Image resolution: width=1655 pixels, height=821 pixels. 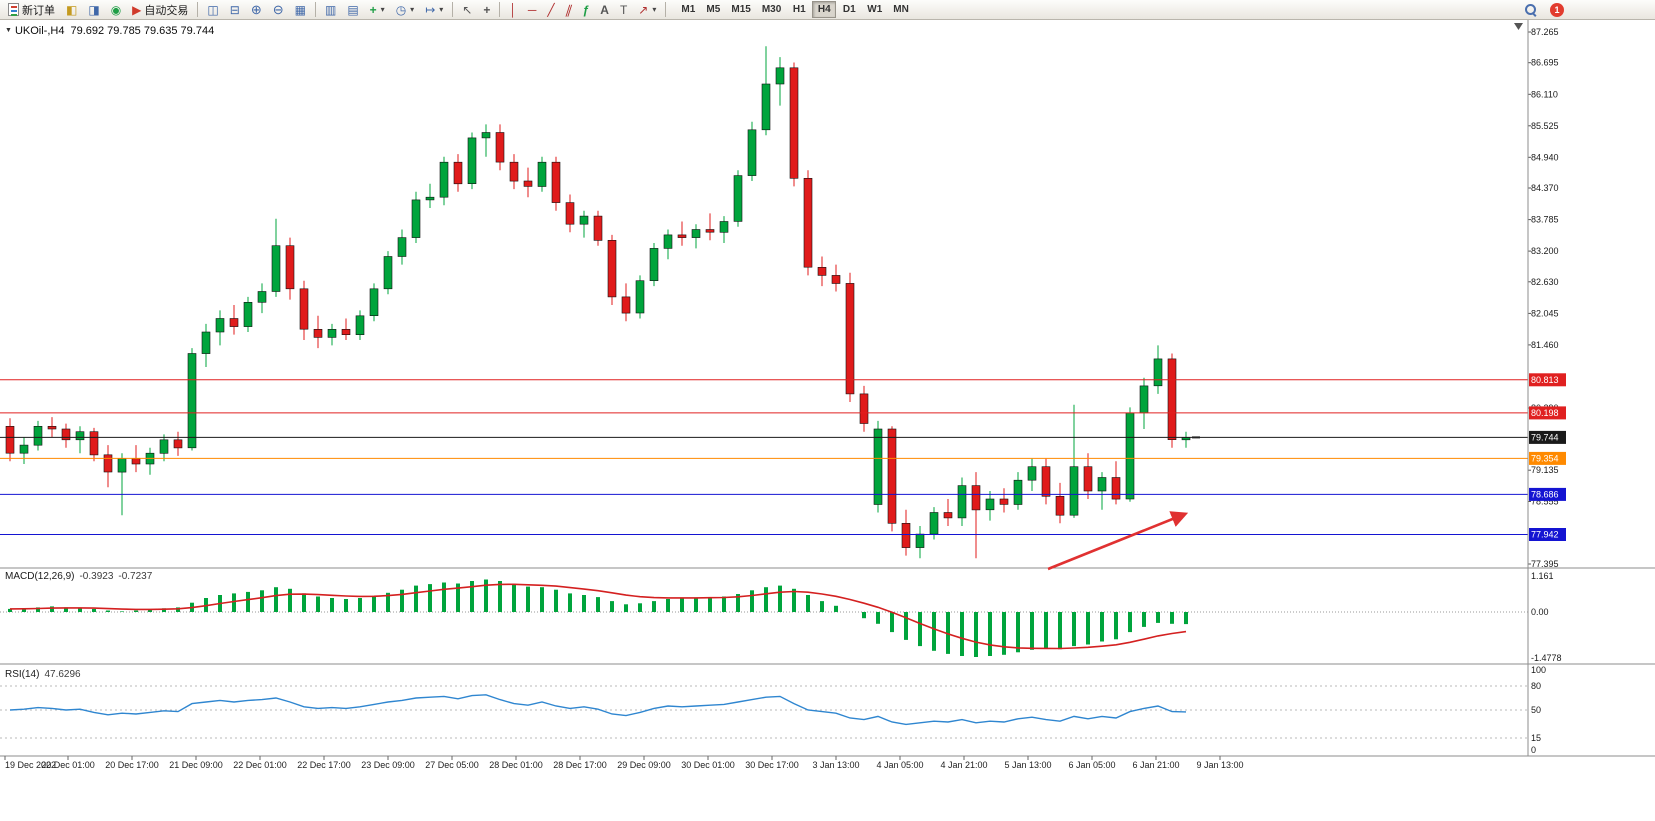 I want to click on new-order-button: 新订单, so click(x=31, y=10).